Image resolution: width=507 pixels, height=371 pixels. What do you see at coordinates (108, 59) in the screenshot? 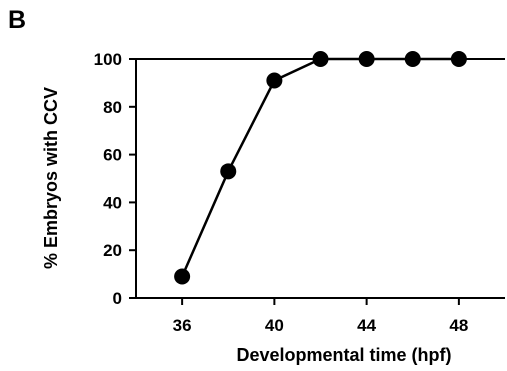
I see `y-tick-label: 100` at bounding box center [108, 59].